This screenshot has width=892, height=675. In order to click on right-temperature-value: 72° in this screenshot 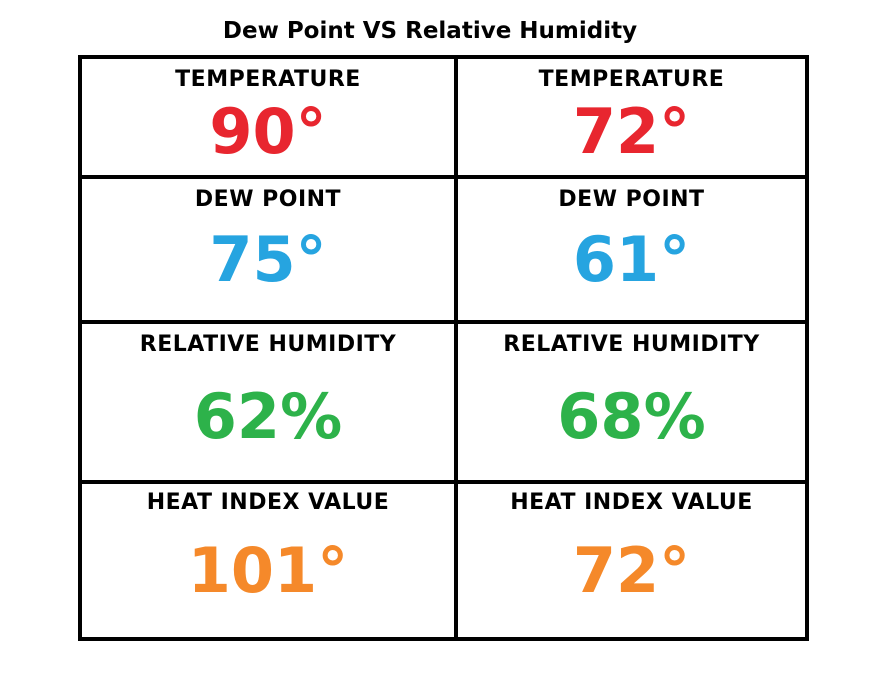, I will do `click(631, 131)`.